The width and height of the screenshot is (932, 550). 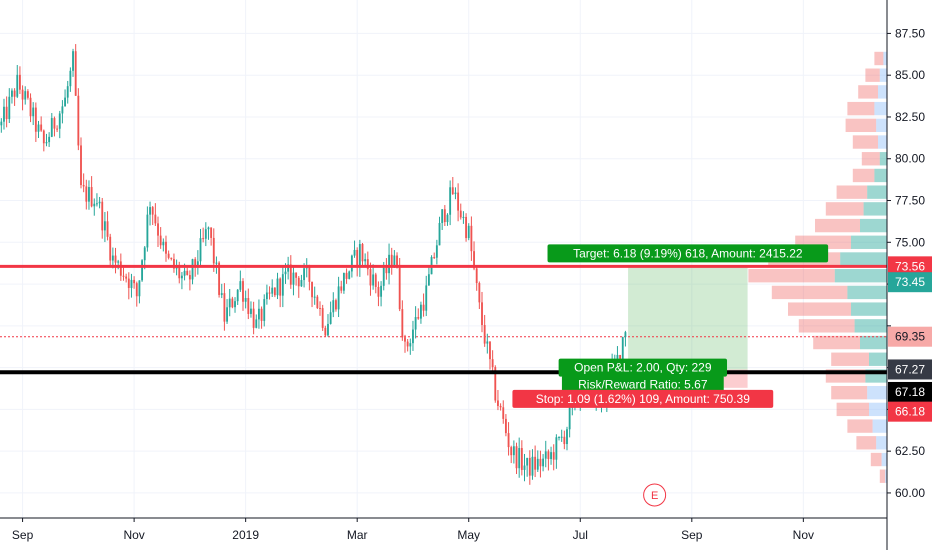 I want to click on earnings-marker: E, so click(x=655, y=495).